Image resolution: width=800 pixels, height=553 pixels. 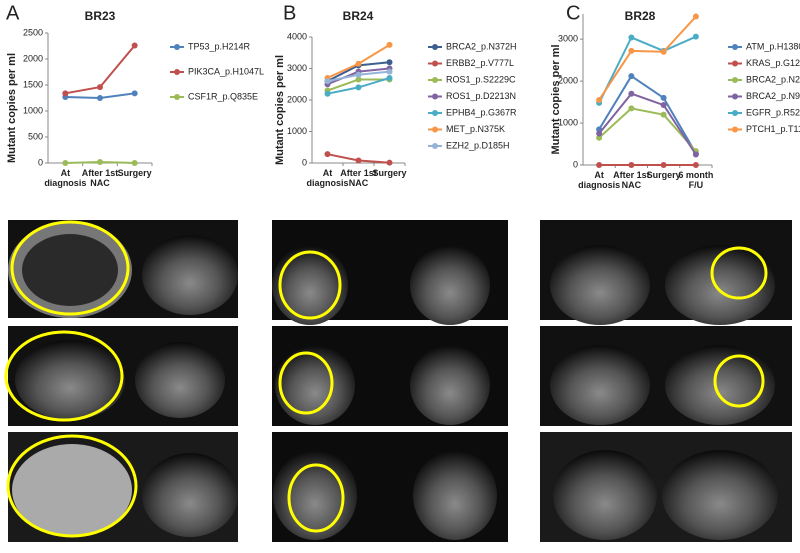 What do you see at coordinates (568, 39) in the screenshot?
I see `y-tick-label: 3000` at bounding box center [568, 39].